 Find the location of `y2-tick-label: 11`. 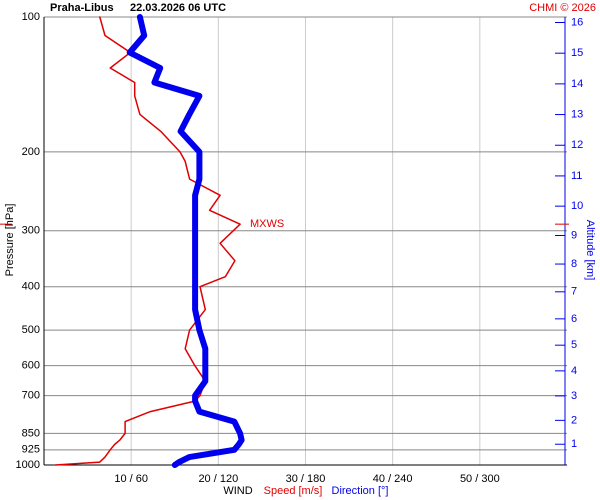

y2-tick-label: 11 is located at coordinates (576, 176).